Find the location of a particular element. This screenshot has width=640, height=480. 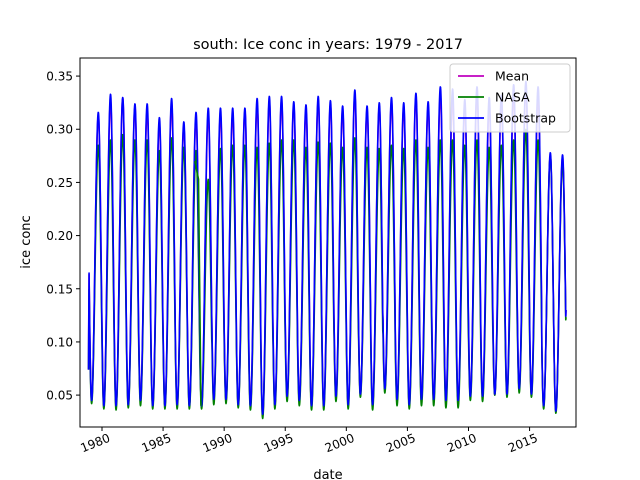

y-axis: 0.05 0.10 0.15 0.20 0.25 0.30 0.35 is located at coordinates (63, 236).